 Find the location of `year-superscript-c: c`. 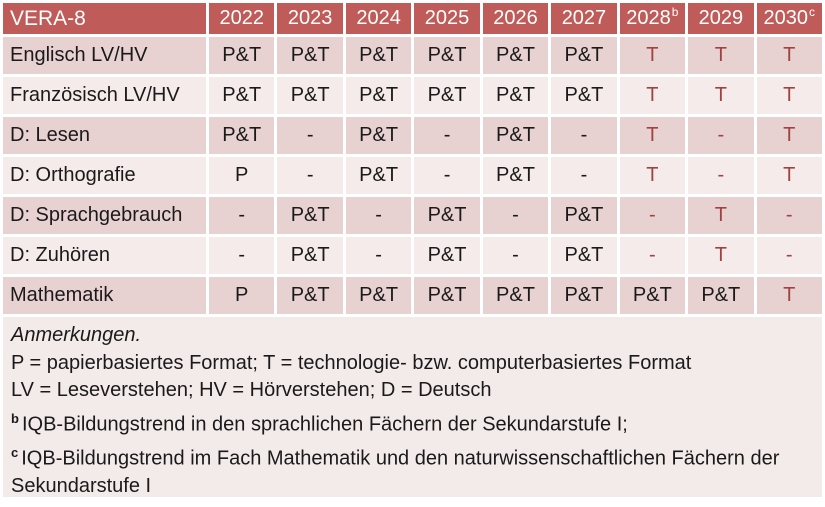

year-superscript-c: c is located at coordinates (812, 11).